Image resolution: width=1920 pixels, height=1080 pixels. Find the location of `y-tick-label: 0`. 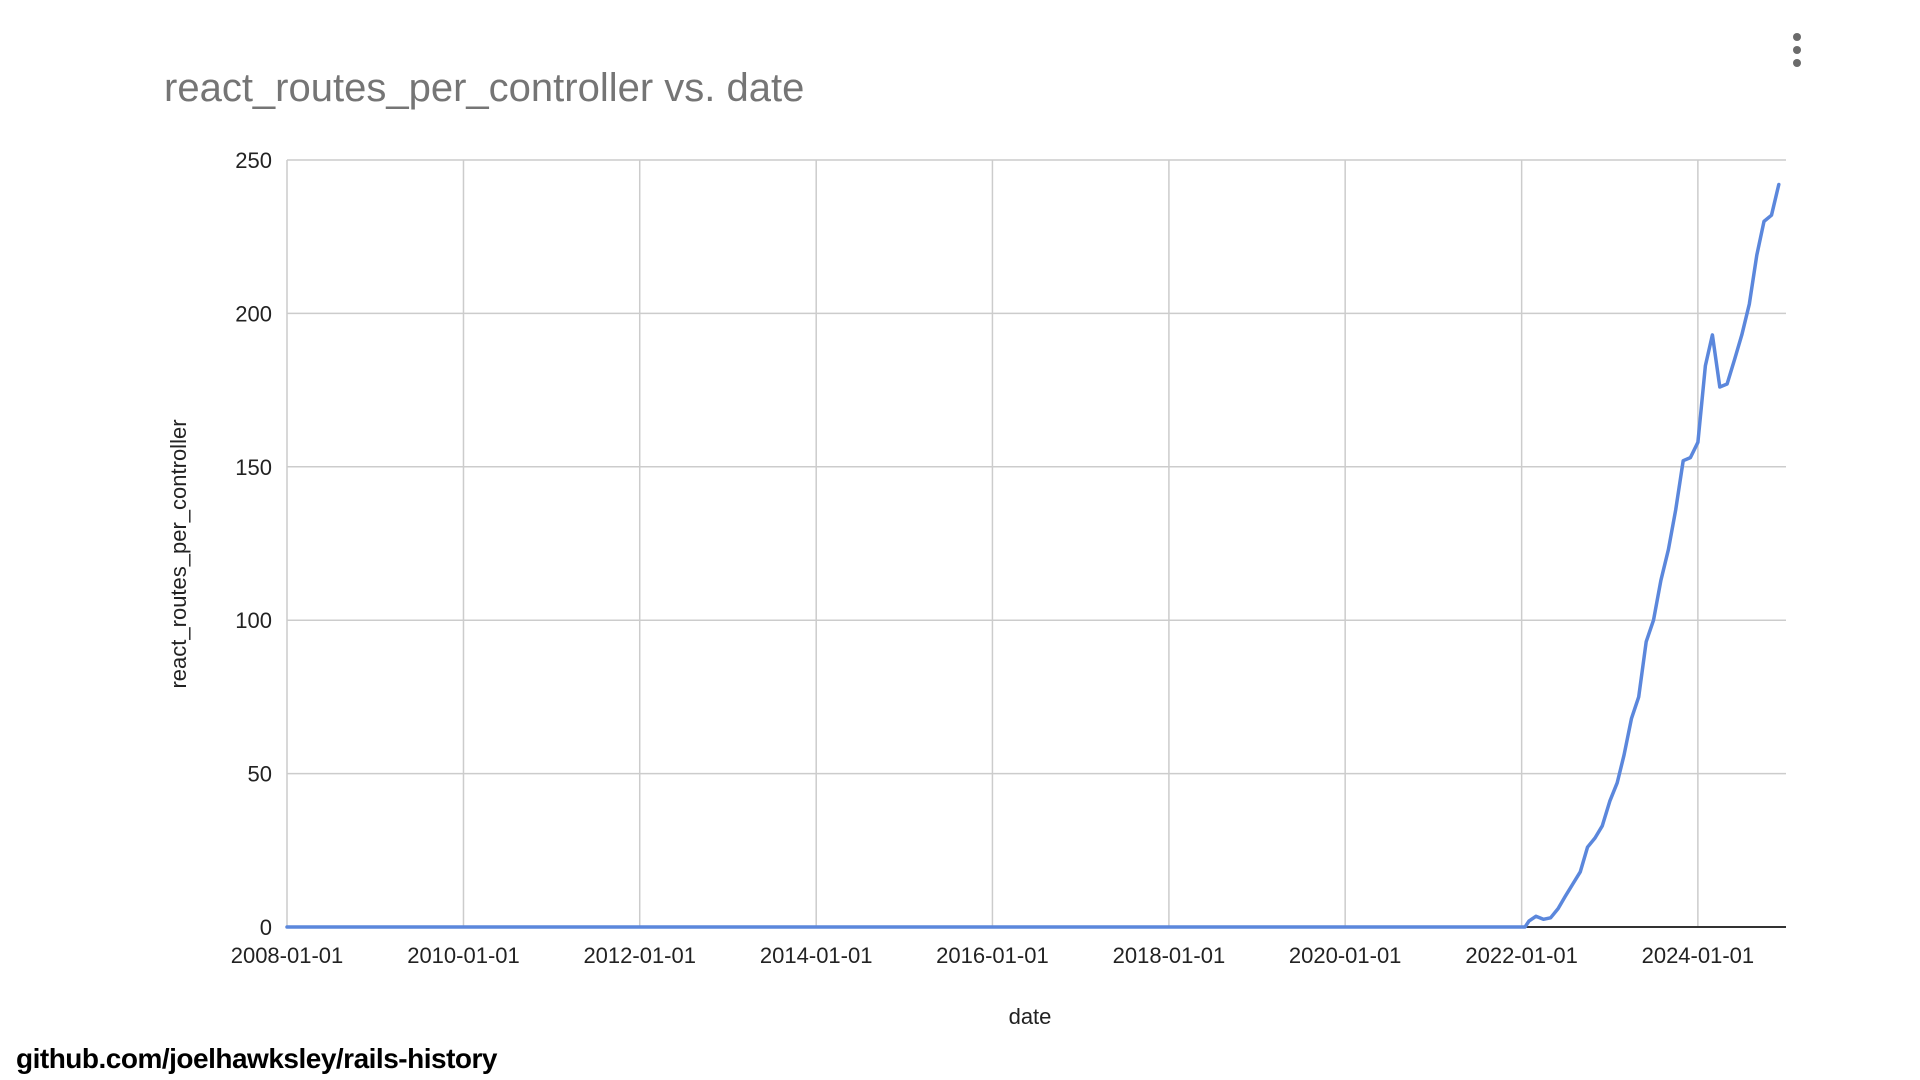

y-tick-label: 0 is located at coordinates (266, 927).